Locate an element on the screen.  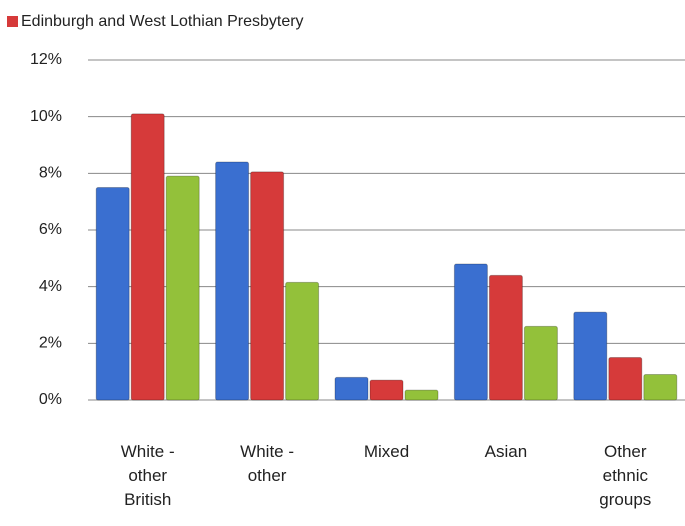
x-tick-label: Other ethnic groups is located at coordinates (625, 475).